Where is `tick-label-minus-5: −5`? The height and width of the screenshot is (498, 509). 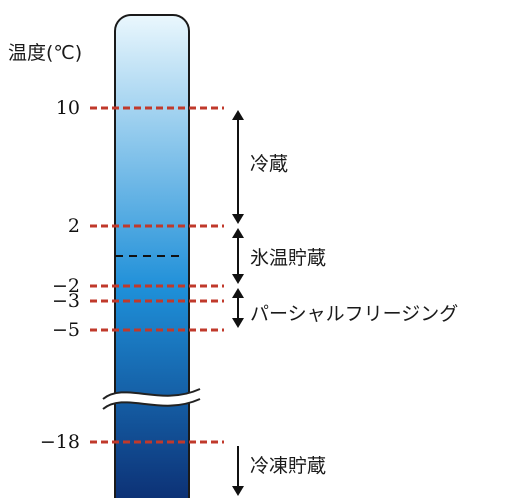 tick-label-minus-5: −5 is located at coordinates (65, 330).